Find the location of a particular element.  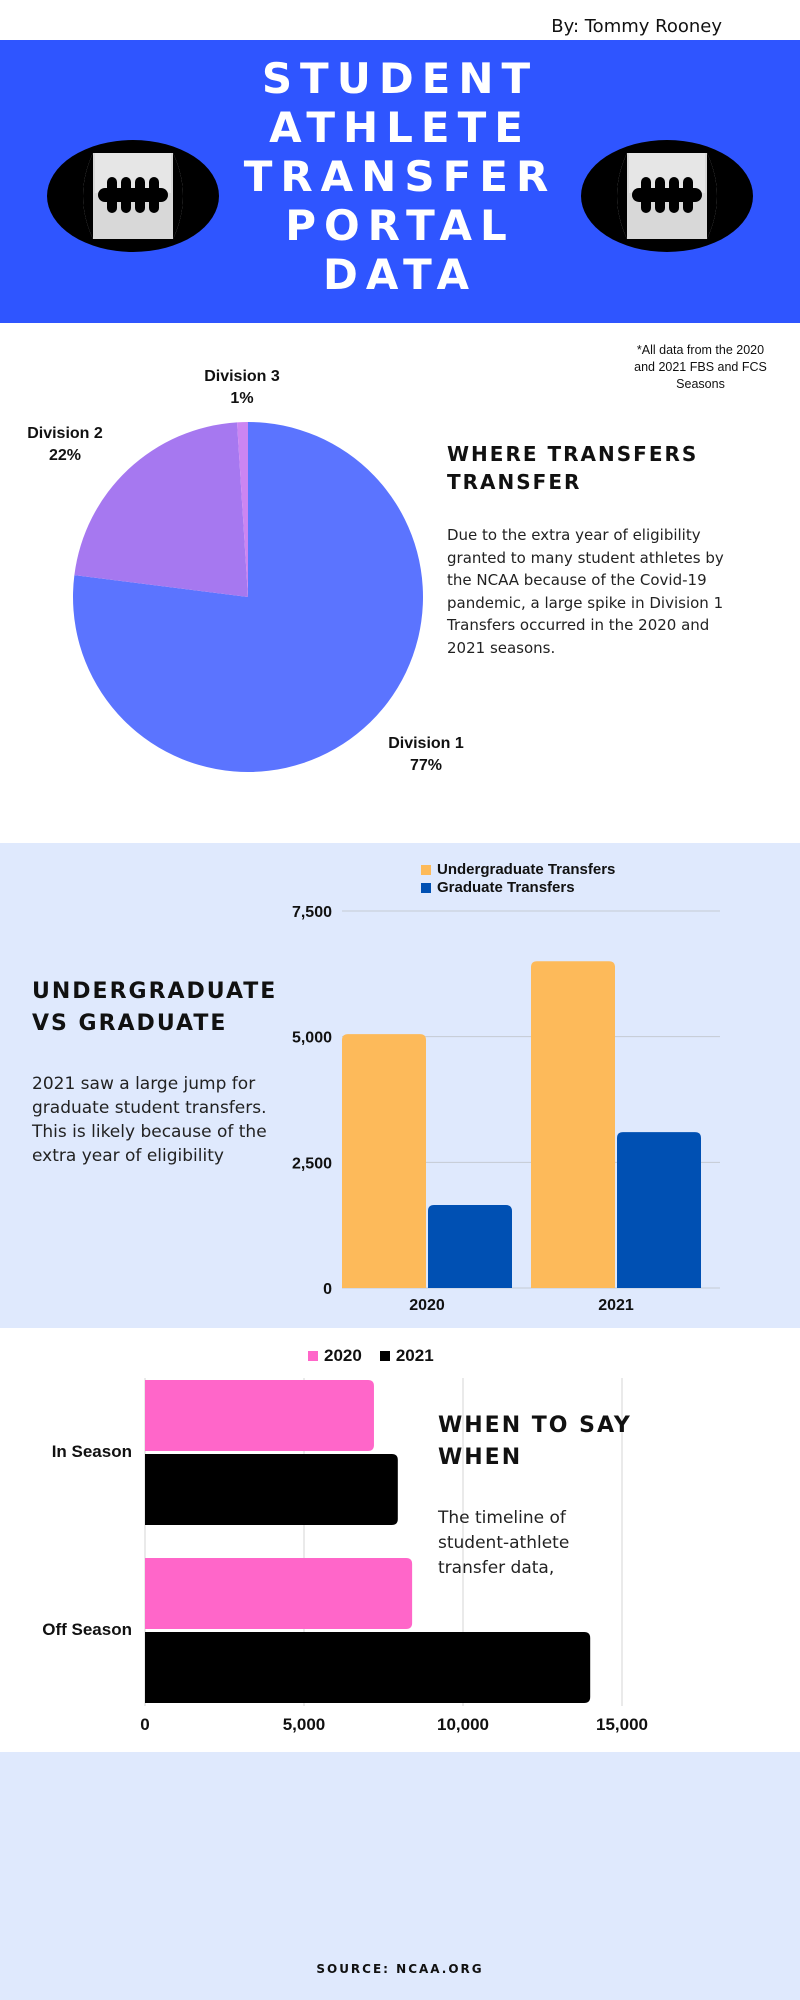

pie-label-name: Division 1 is located at coordinates (426, 743).